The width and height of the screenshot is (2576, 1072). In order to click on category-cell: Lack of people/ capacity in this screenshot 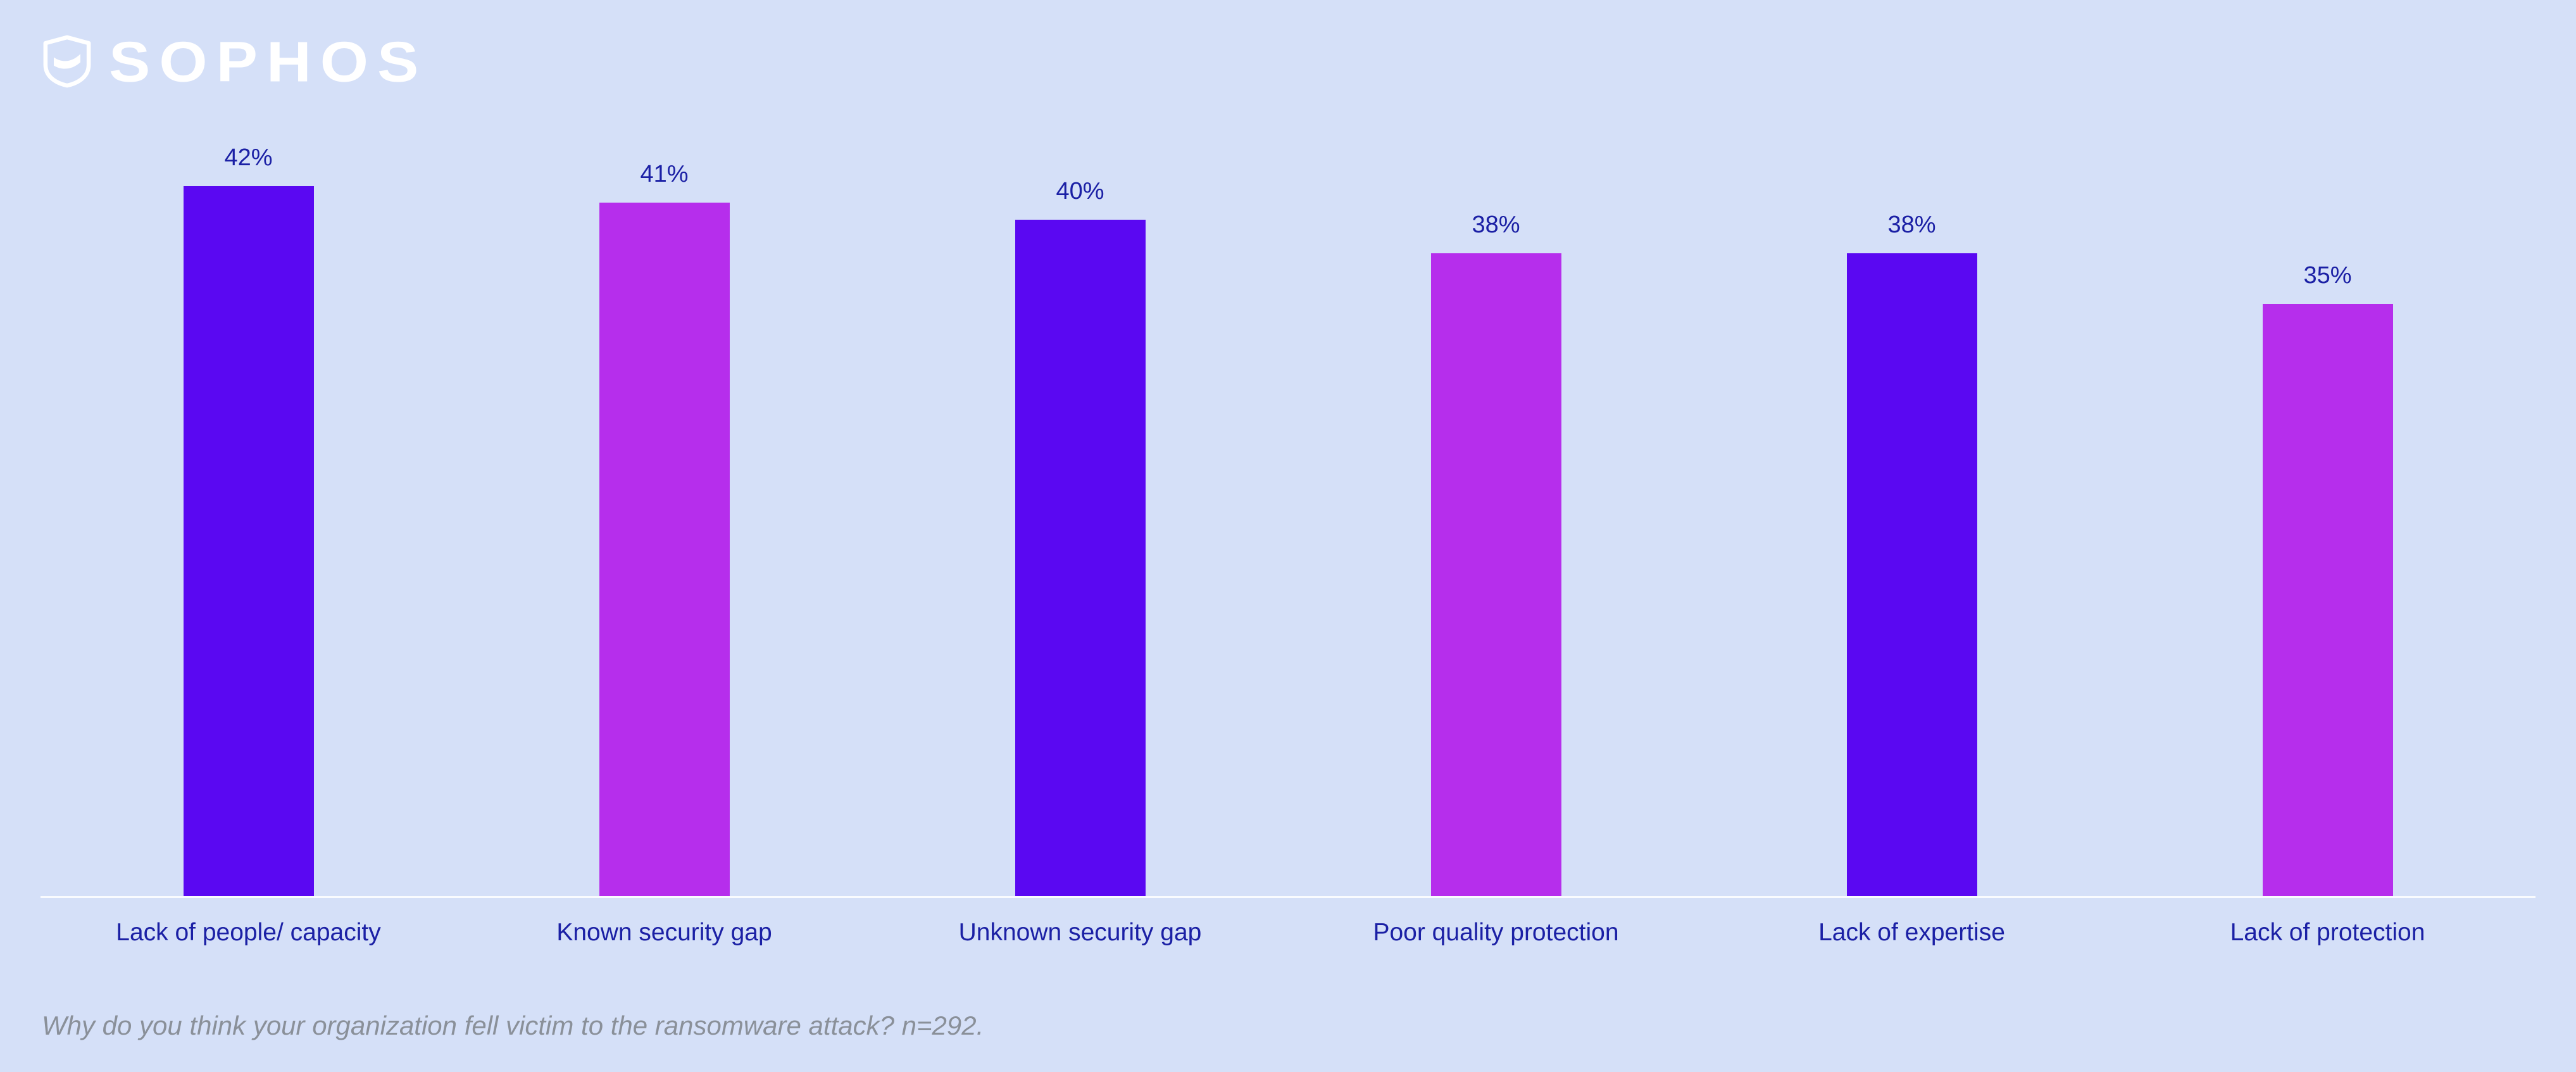, I will do `click(249, 933)`.